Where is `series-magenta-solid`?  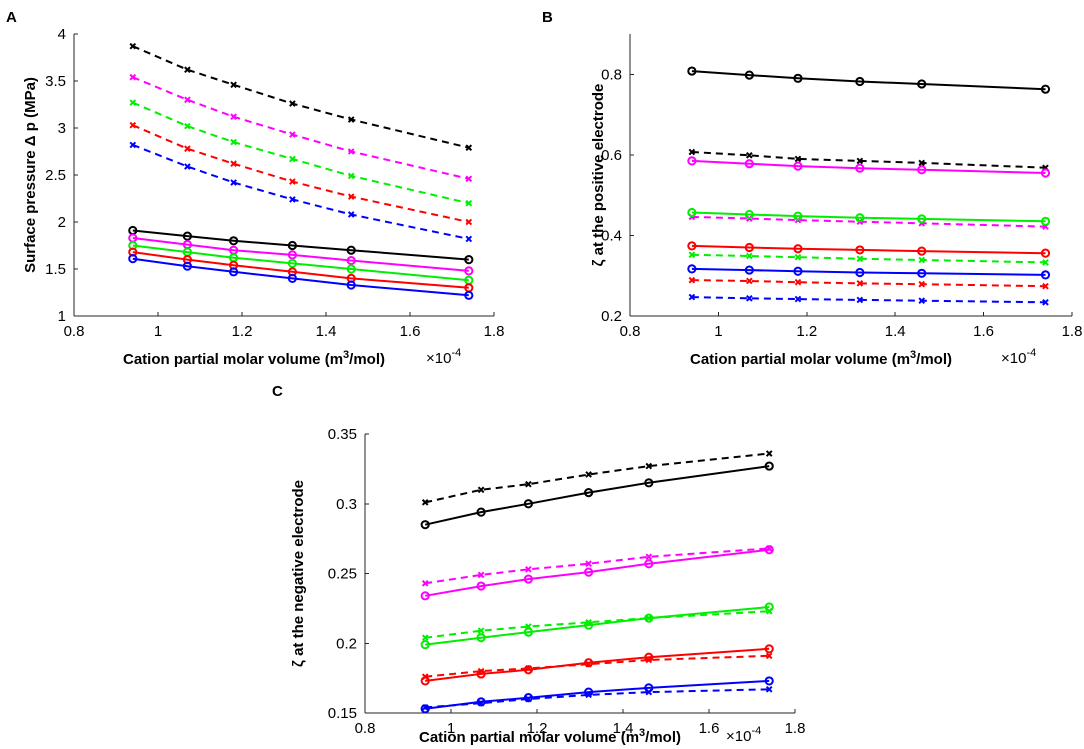
series-magenta-solid is located at coordinates (301, 254).